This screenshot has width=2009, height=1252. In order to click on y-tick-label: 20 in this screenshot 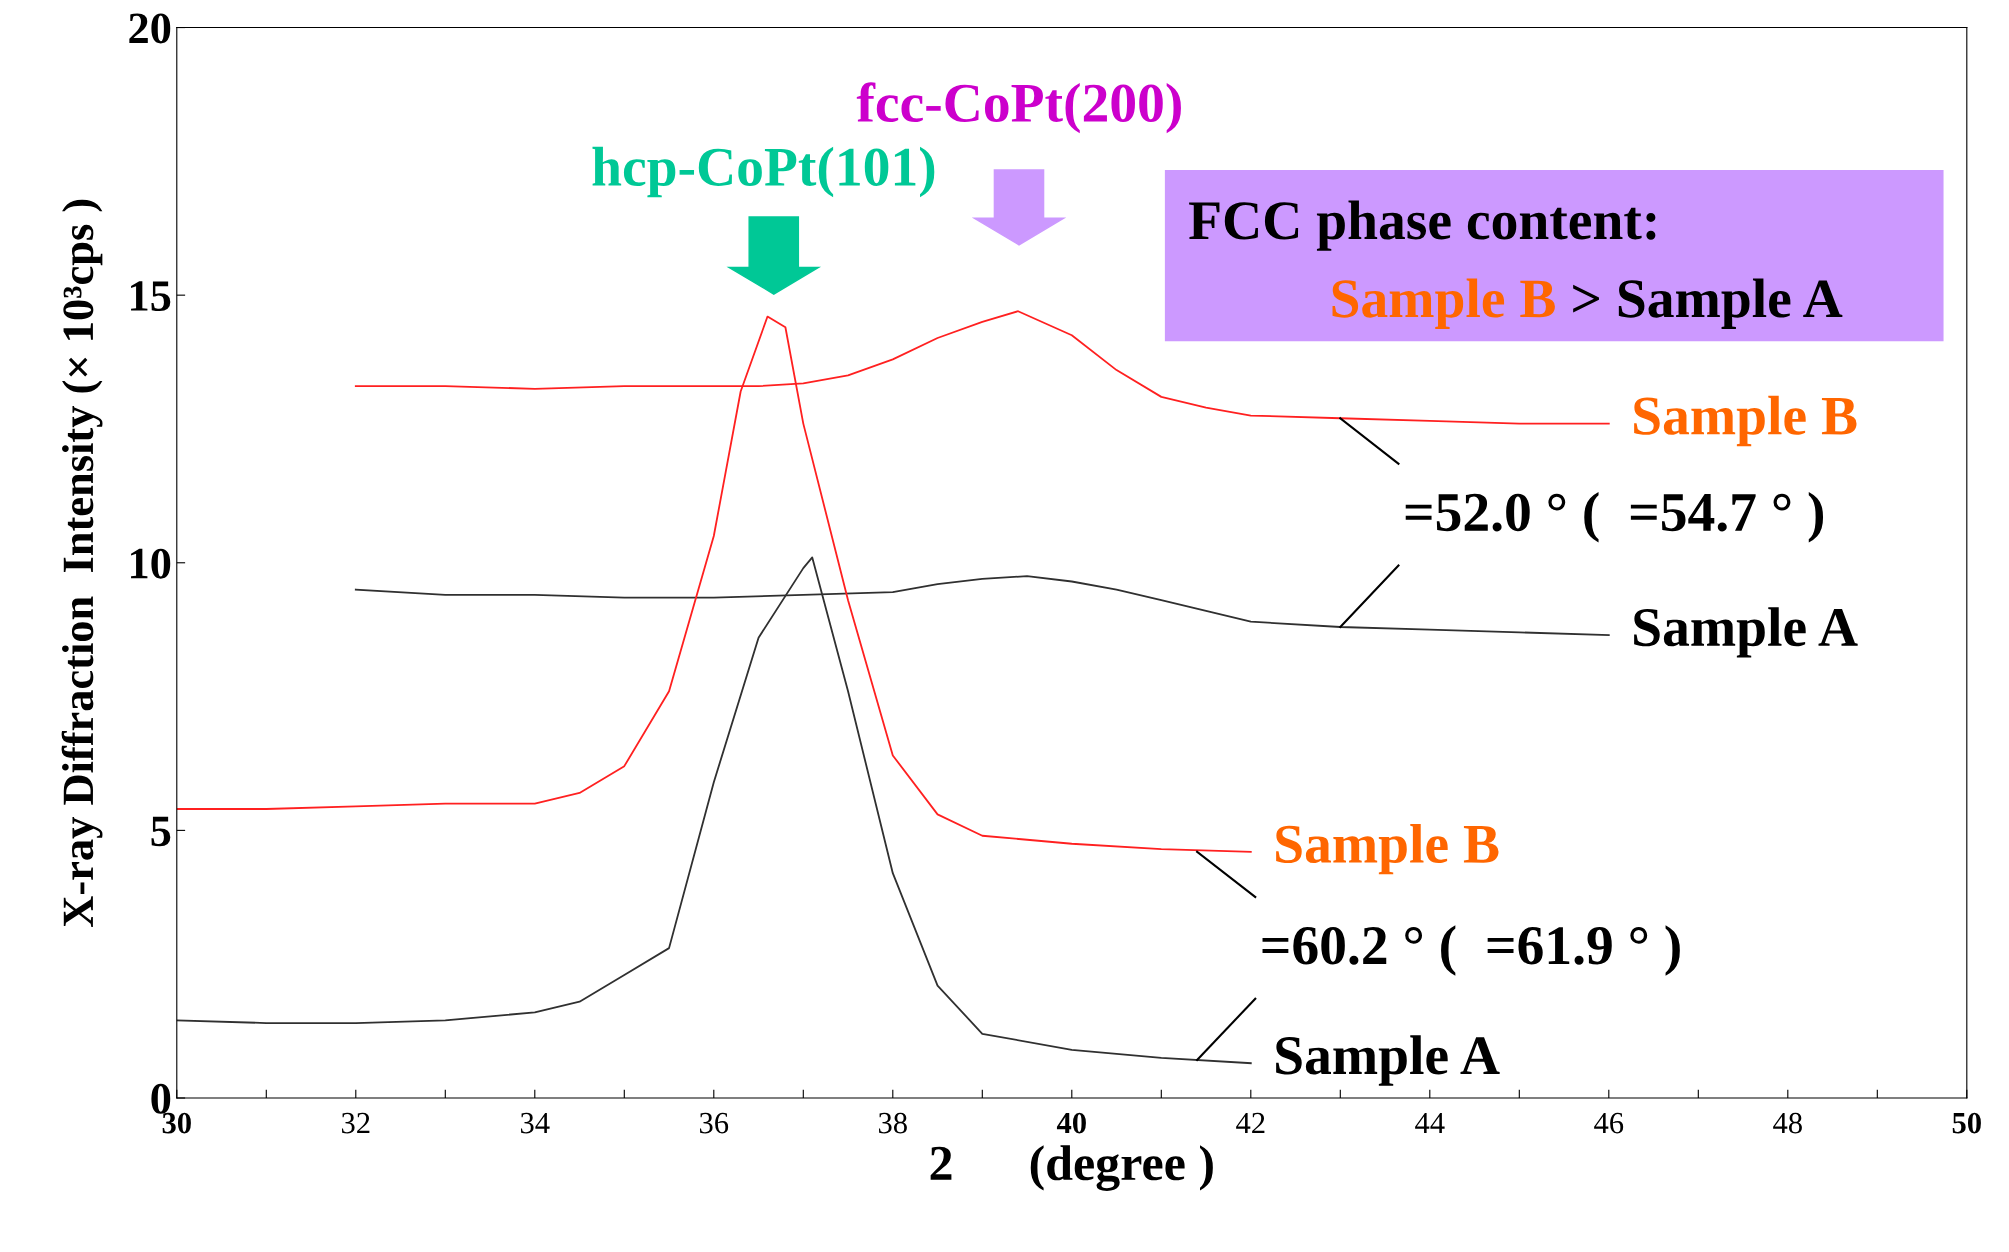, I will do `click(150, 28)`.